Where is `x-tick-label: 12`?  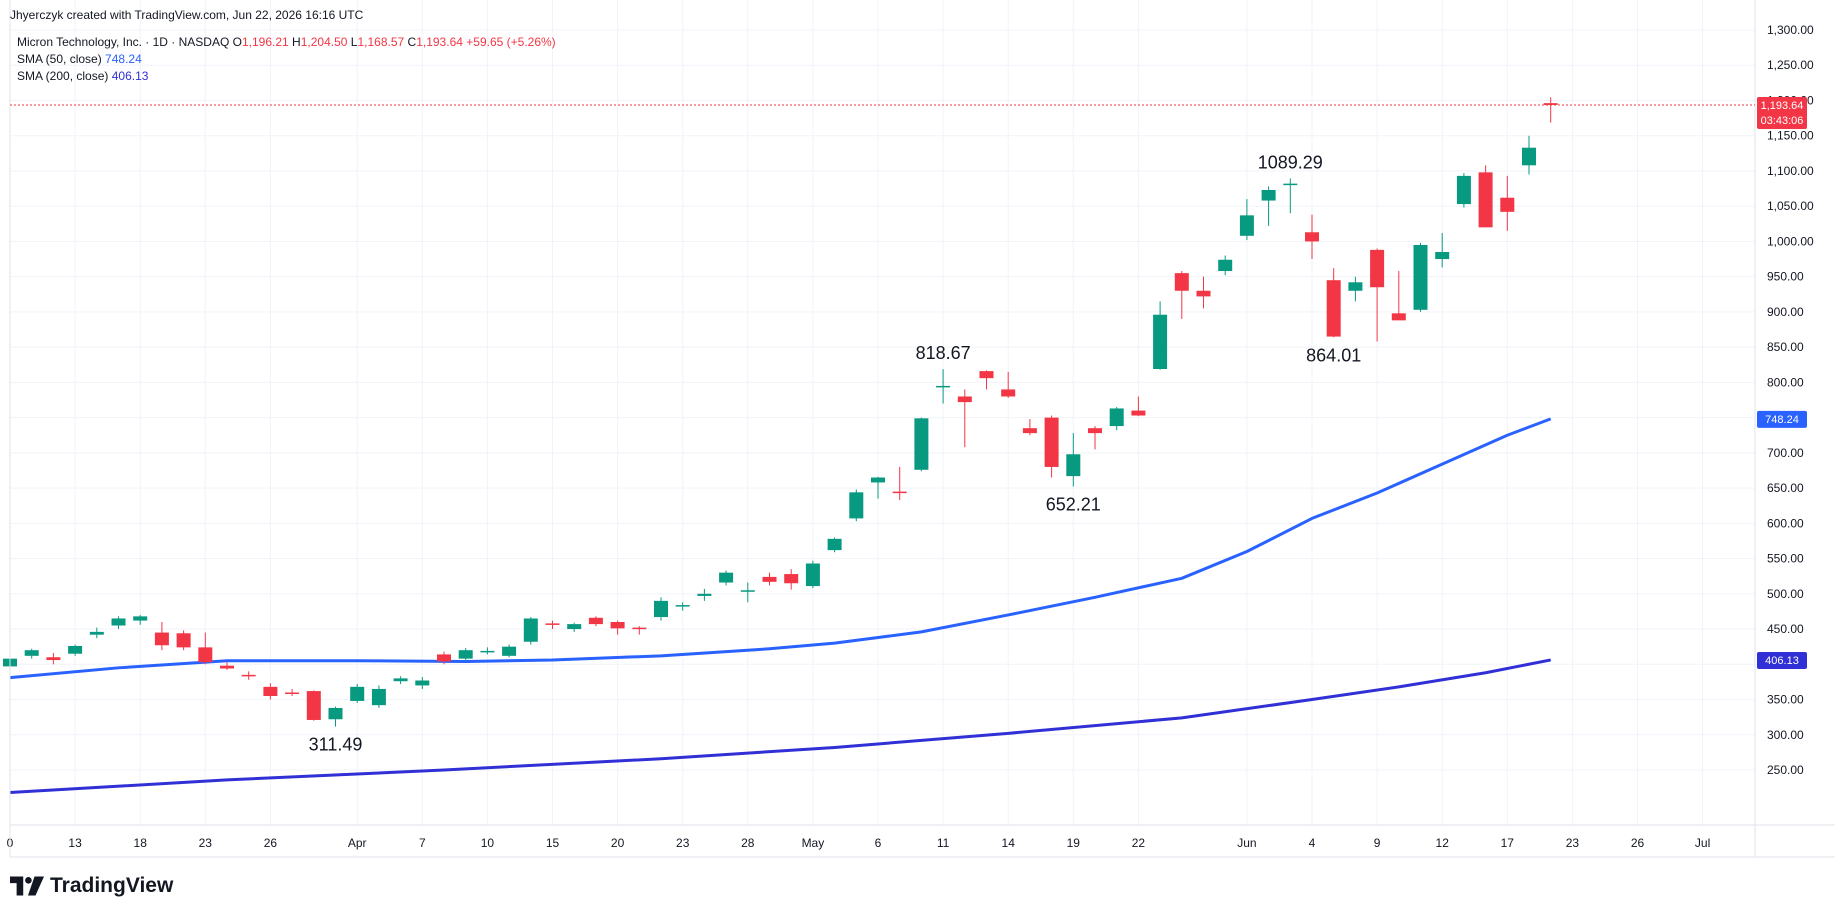
x-tick-label: 12 is located at coordinates (1443, 843).